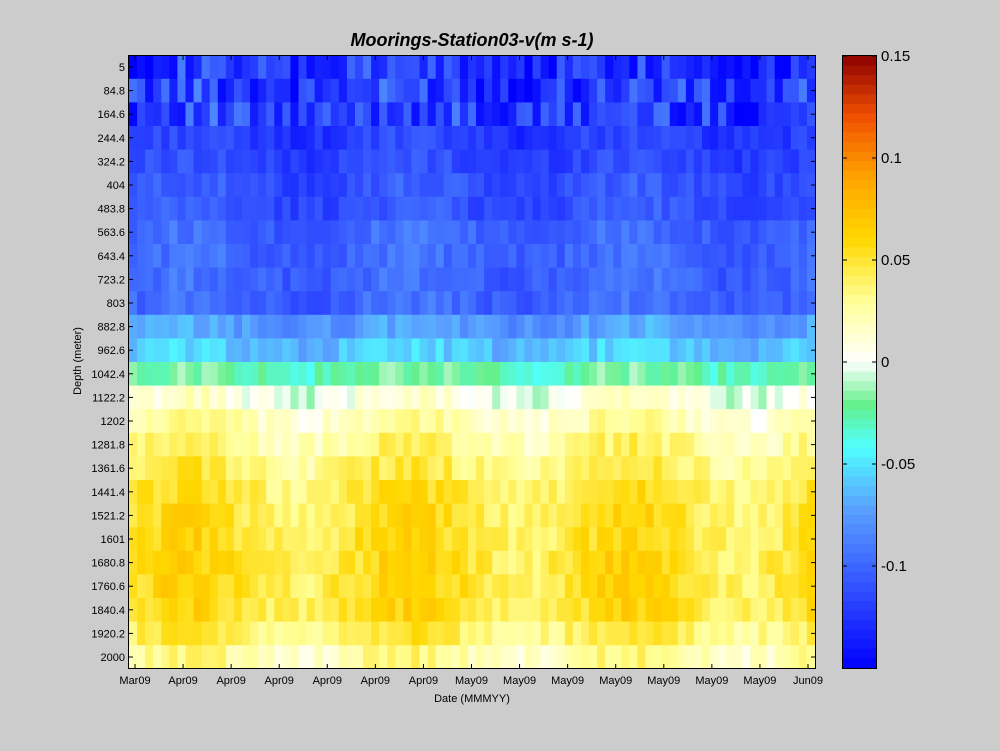 The image size is (1000, 751). Describe the element at coordinates (615, 681) in the screenshot. I see `x-tick-label: May09` at that location.